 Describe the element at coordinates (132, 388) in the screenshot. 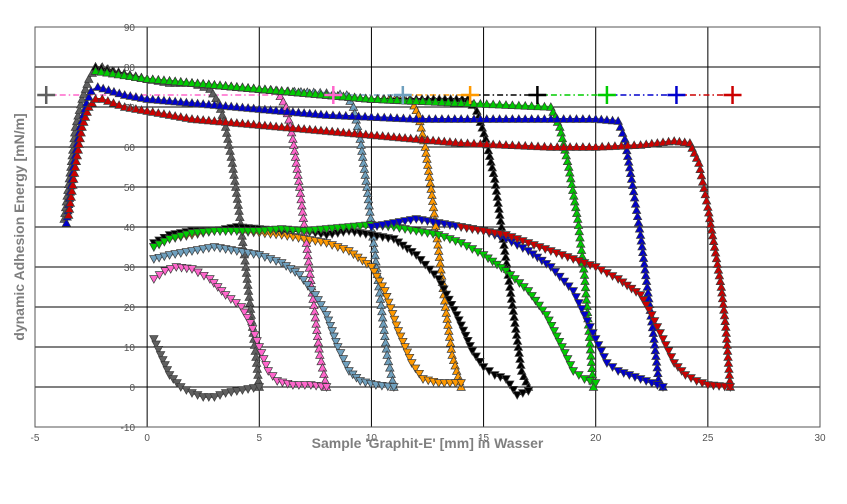

I see `y-tick-label: 0` at that location.